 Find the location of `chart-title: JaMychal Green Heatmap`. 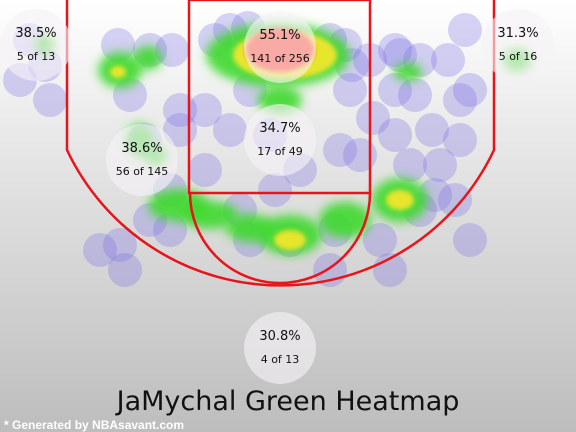

chart-title: JaMychal Green Heatmap is located at coordinates (287, 401).